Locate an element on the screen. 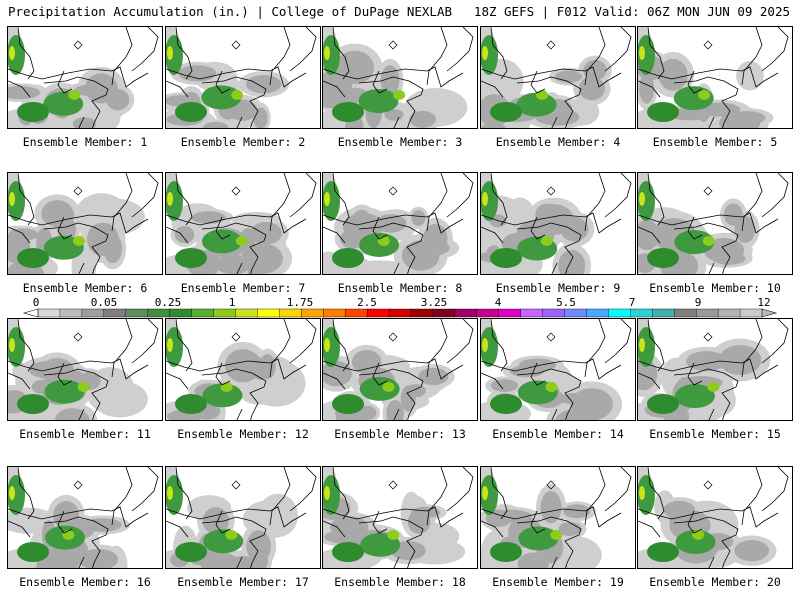 This screenshot has height=600, width=800. member-label-4: Ensemble Member: 4 is located at coordinates (558, 142).